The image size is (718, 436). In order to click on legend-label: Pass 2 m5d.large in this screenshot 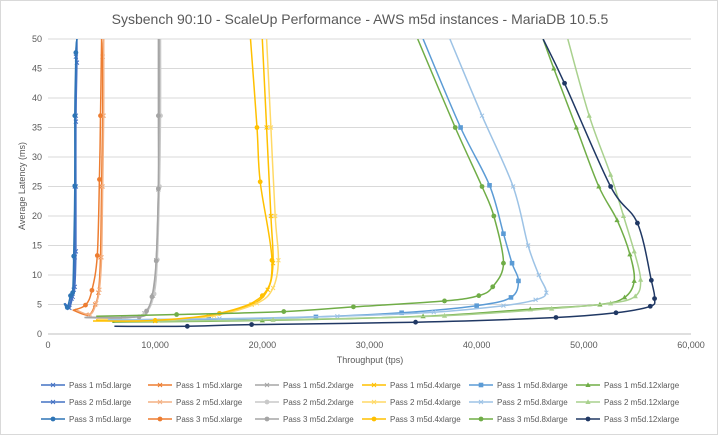, I will do `click(100, 402)`.